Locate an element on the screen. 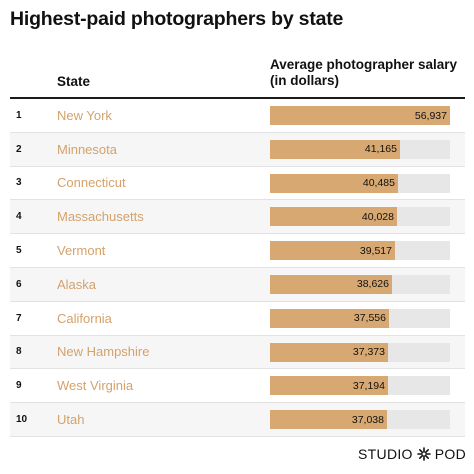 This screenshot has width=474, height=474. brand-logo: STUDIO POD is located at coordinates (412, 454).